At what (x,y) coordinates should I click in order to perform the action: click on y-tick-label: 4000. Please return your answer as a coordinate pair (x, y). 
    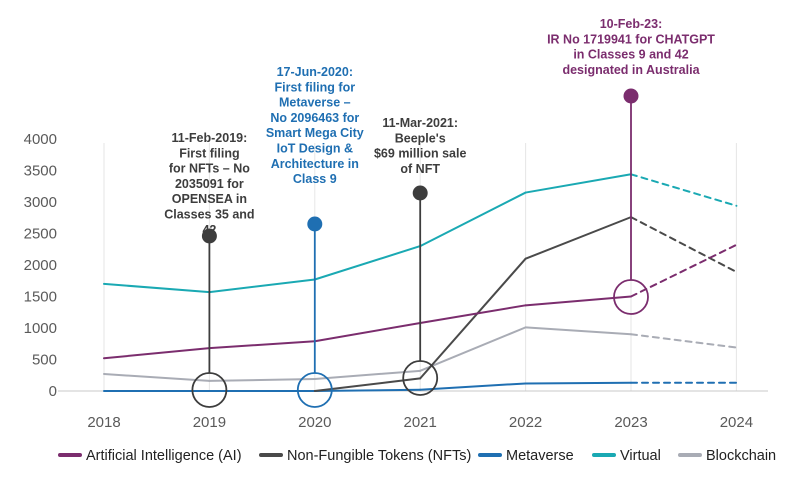
    Looking at the image, I should click on (40, 139).